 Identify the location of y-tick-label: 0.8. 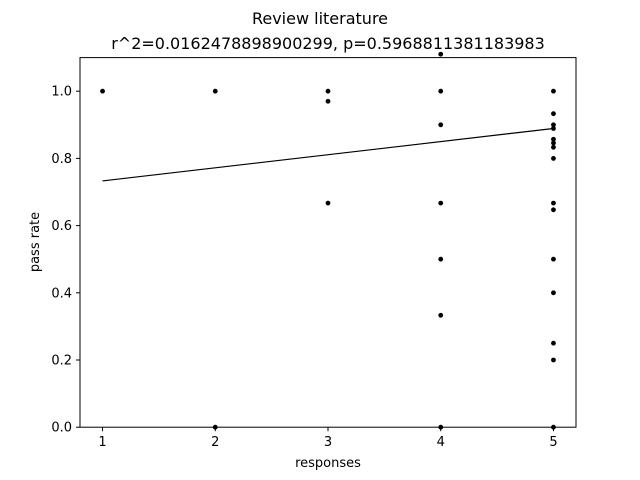
(61, 159).